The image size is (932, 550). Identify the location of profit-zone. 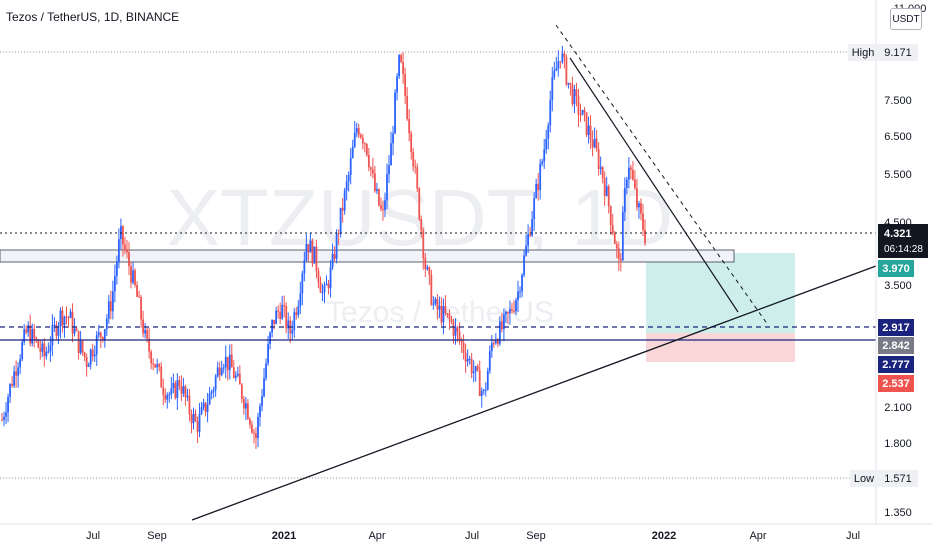
(720, 293).